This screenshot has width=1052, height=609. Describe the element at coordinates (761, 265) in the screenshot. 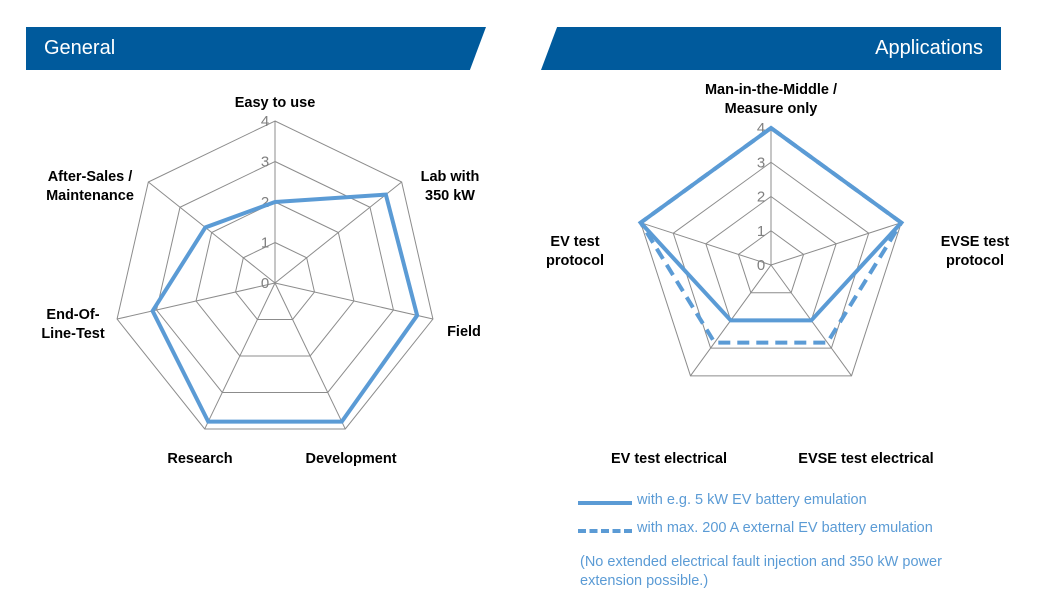

I see `apps-tick-label: 0` at that location.